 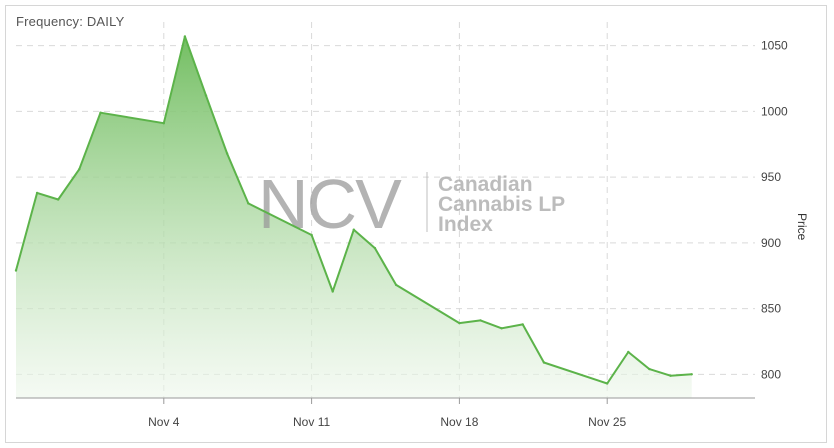 I want to click on y-tick-label-850: 850, so click(x=771, y=309).